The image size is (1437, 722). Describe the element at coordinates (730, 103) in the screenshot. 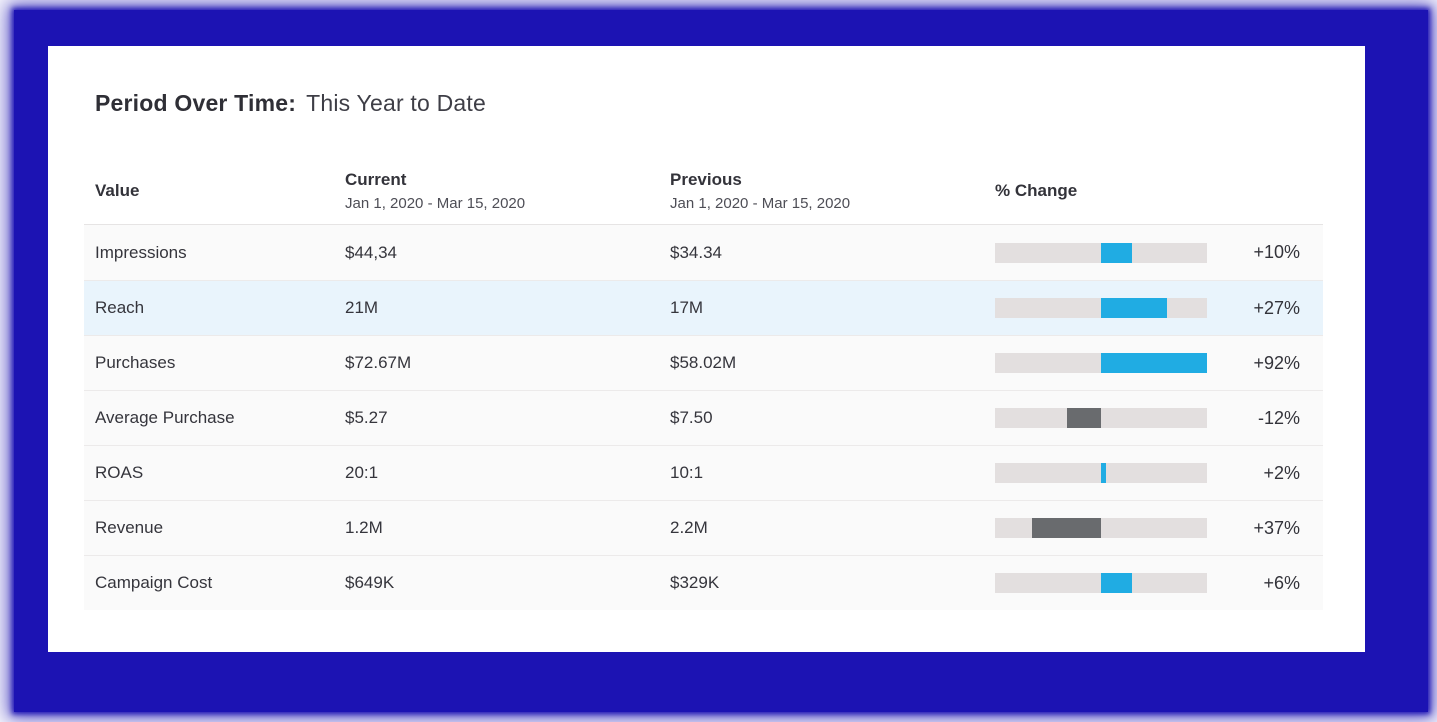

I see `page-title: Period Over Time: This Year to Date` at that location.